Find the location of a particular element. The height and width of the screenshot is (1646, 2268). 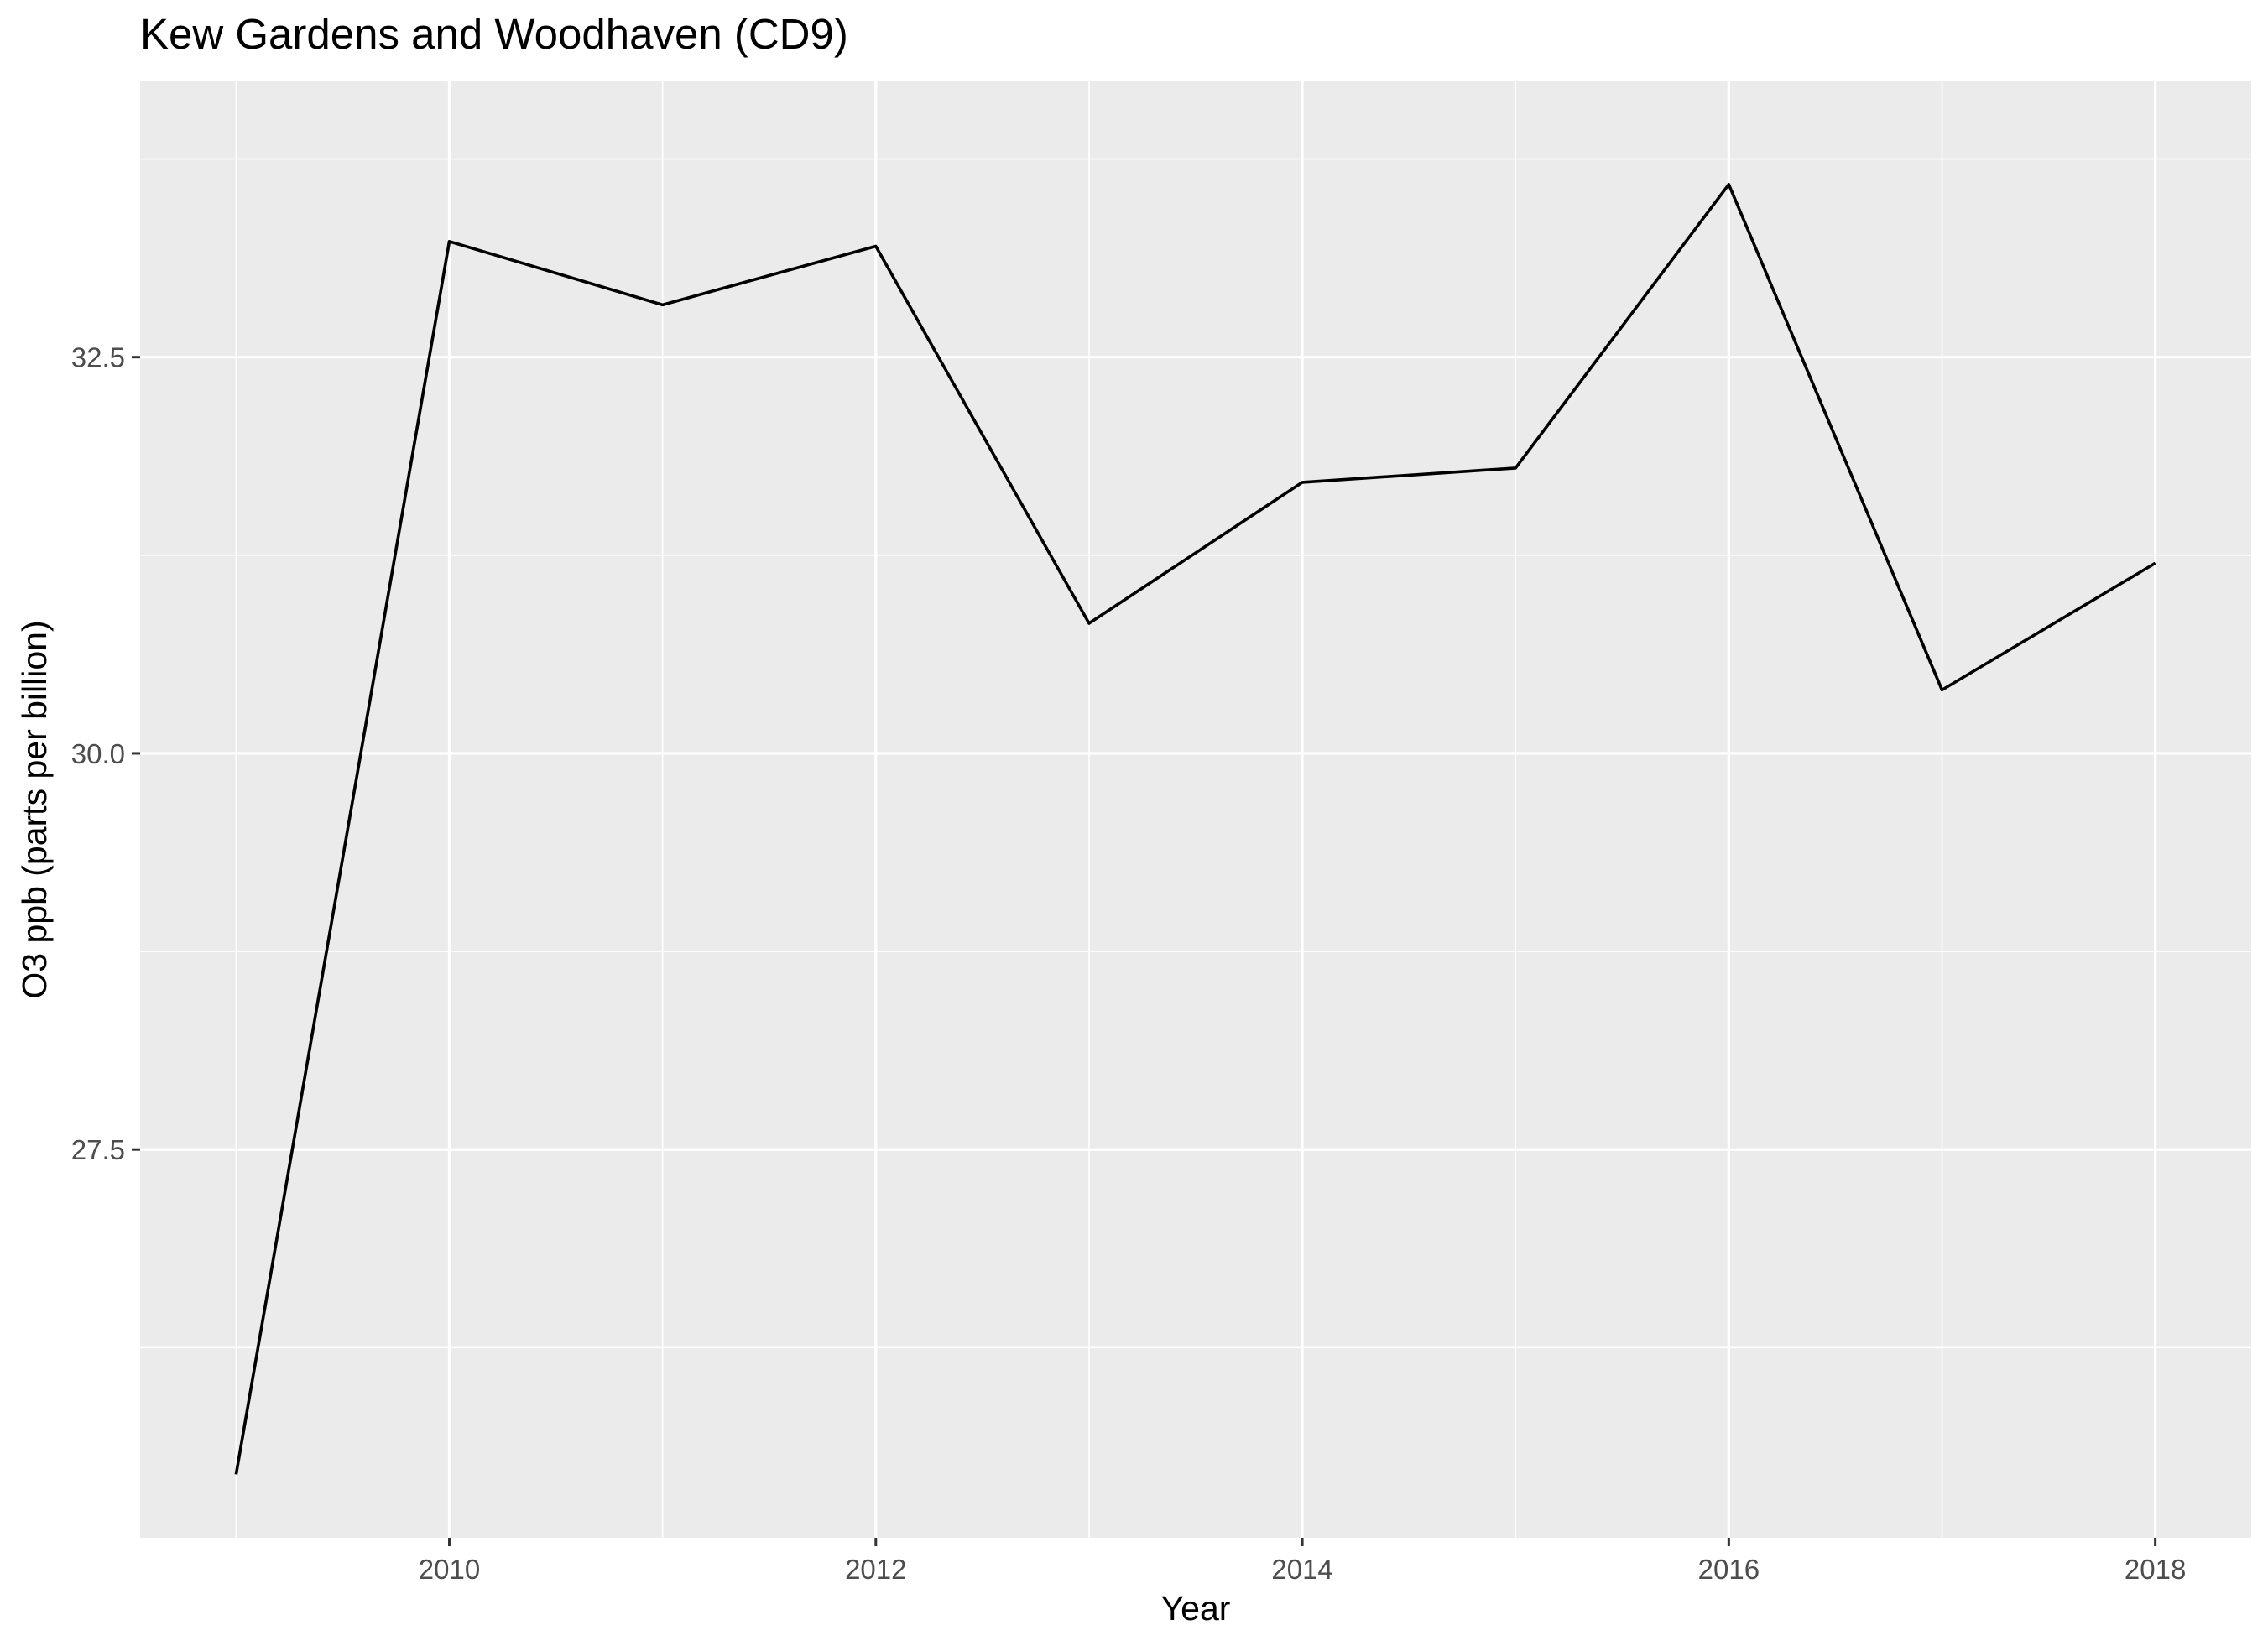

chart-title: Kew Gardens and Woodhaven (CD9) is located at coordinates (494, 34).